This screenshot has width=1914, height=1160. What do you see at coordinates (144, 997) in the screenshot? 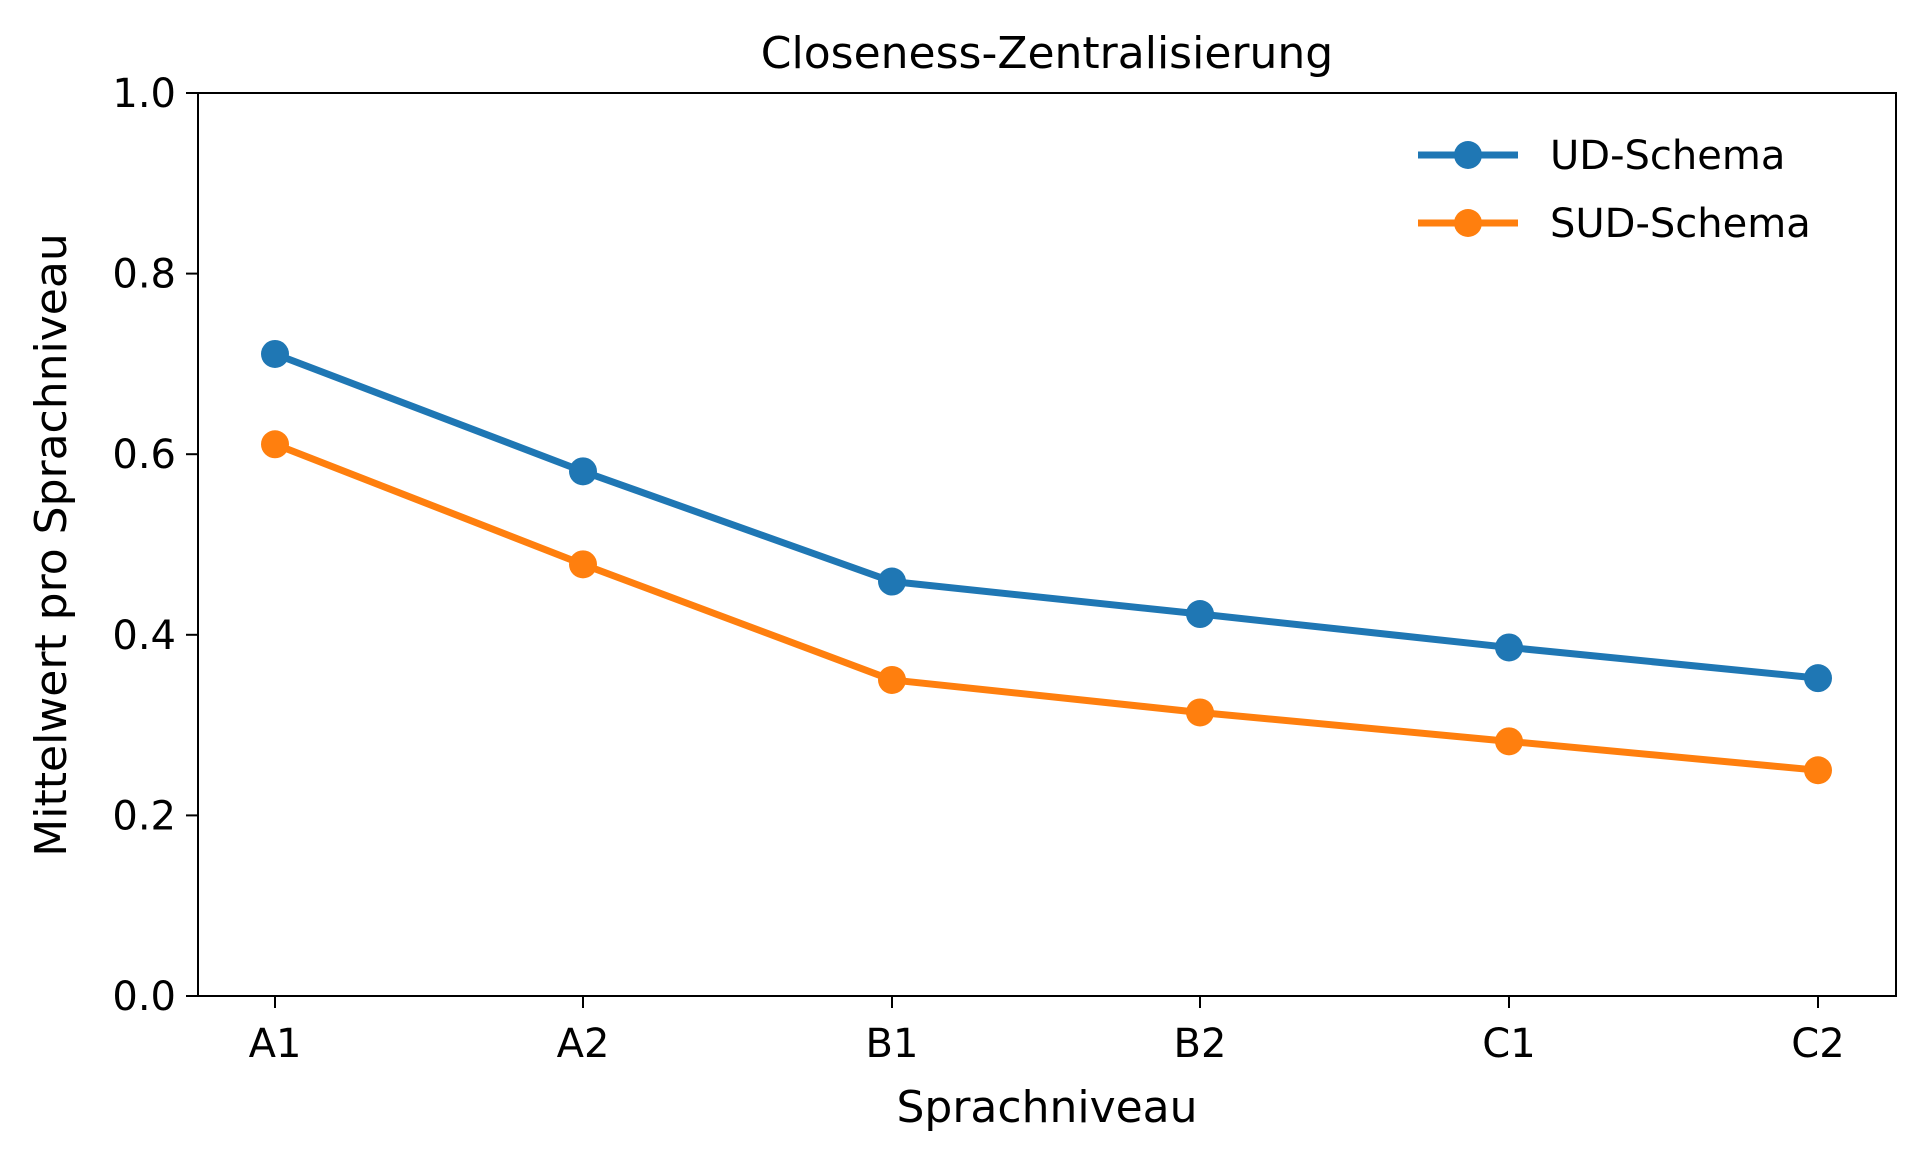
I see `y-tick-label: 0.0` at bounding box center [144, 997].